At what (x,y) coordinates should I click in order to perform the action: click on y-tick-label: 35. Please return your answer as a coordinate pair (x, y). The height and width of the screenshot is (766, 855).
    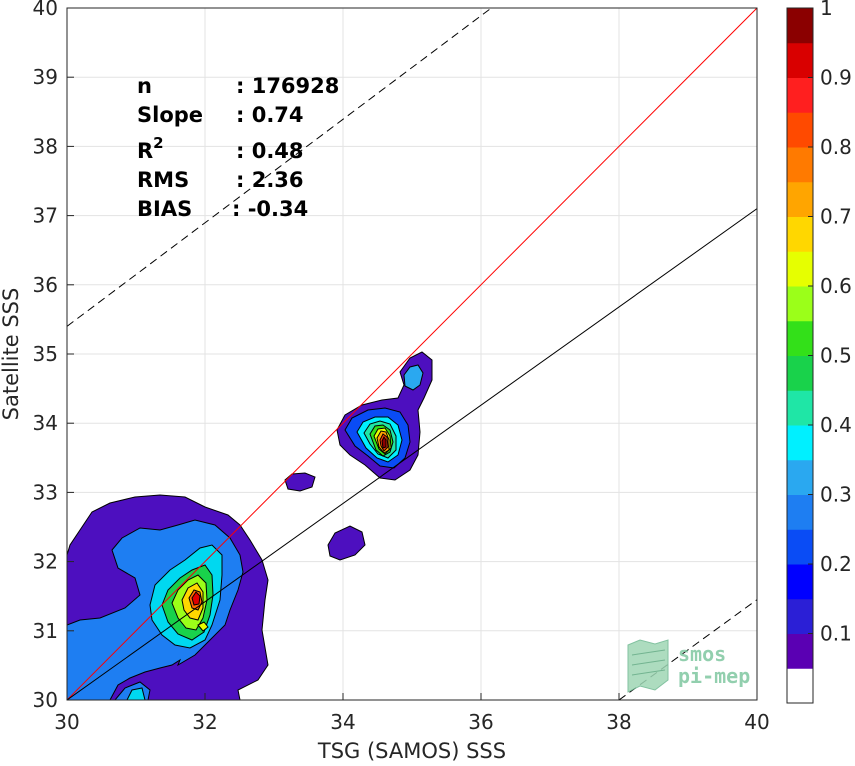
    Looking at the image, I should click on (45, 354).